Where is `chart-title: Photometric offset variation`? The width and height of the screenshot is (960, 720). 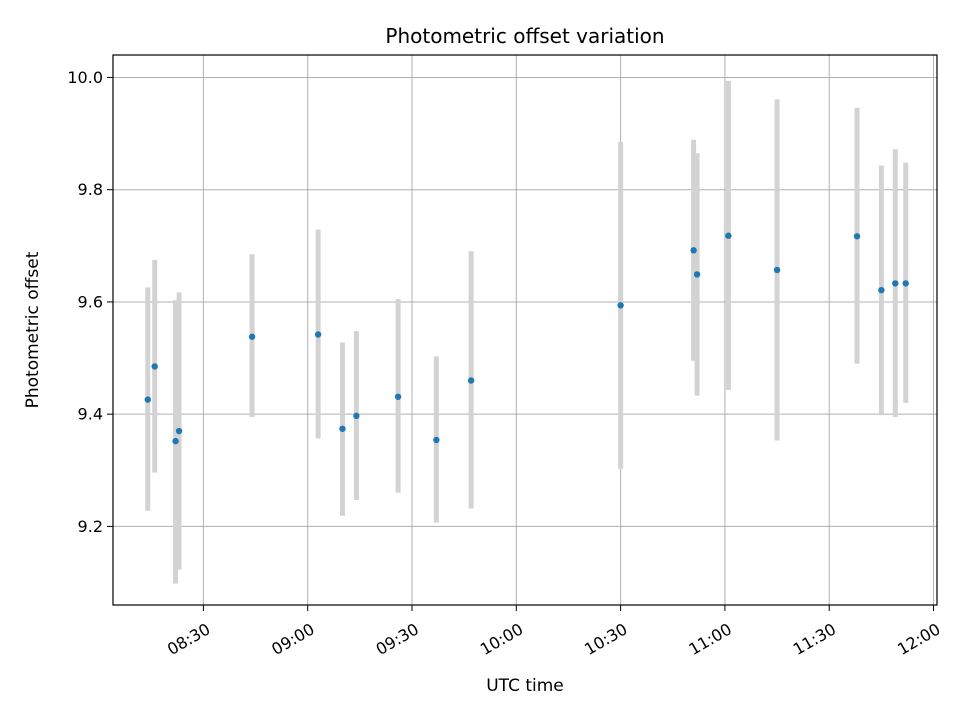 chart-title: Photometric offset variation is located at coordinates (524, 36).